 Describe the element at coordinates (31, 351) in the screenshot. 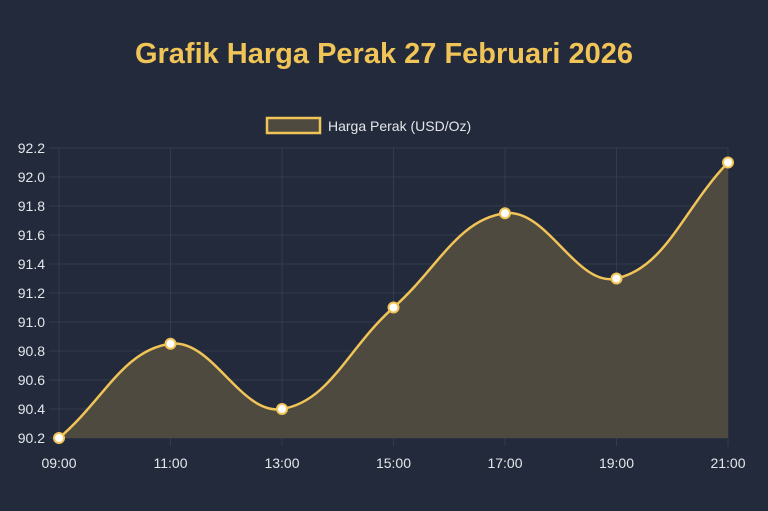

I see `y-tick-label: 90.8` at that location.